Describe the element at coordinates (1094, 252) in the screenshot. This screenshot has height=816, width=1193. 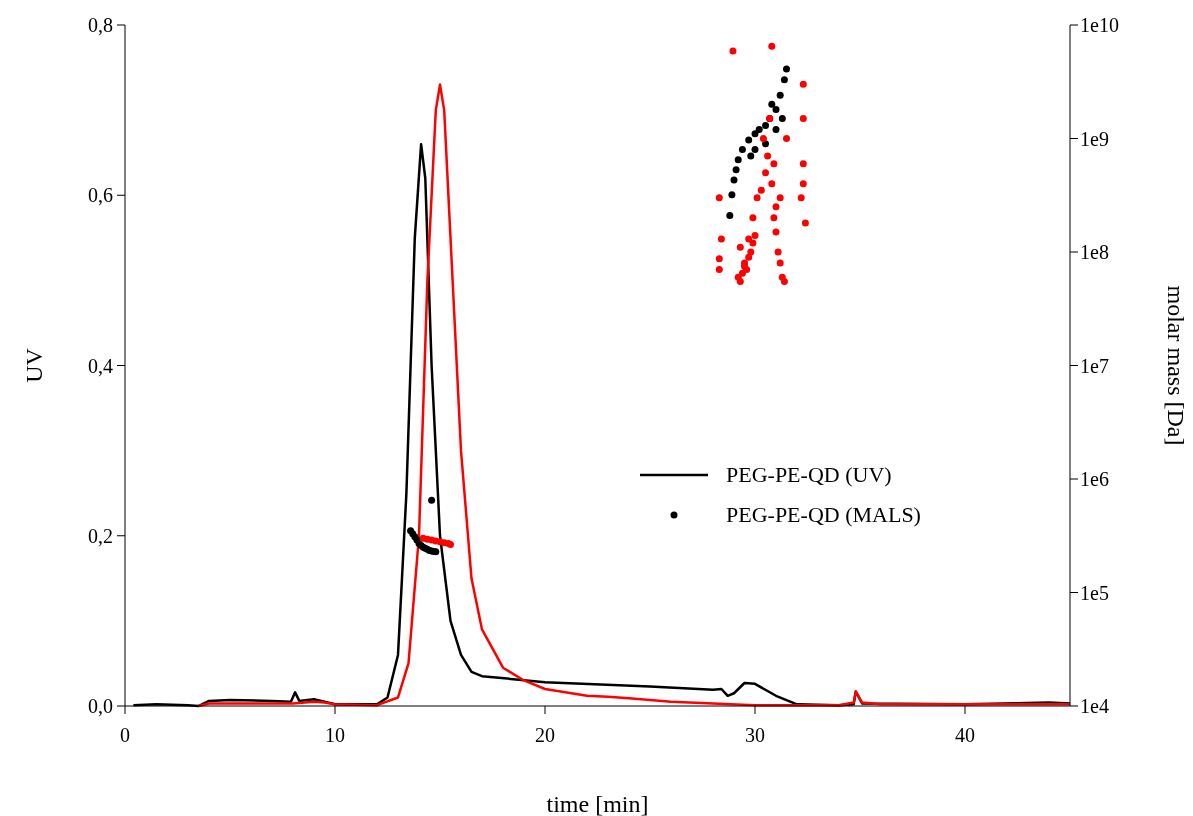
I see `y2-tick-label: 1e8` at that location.